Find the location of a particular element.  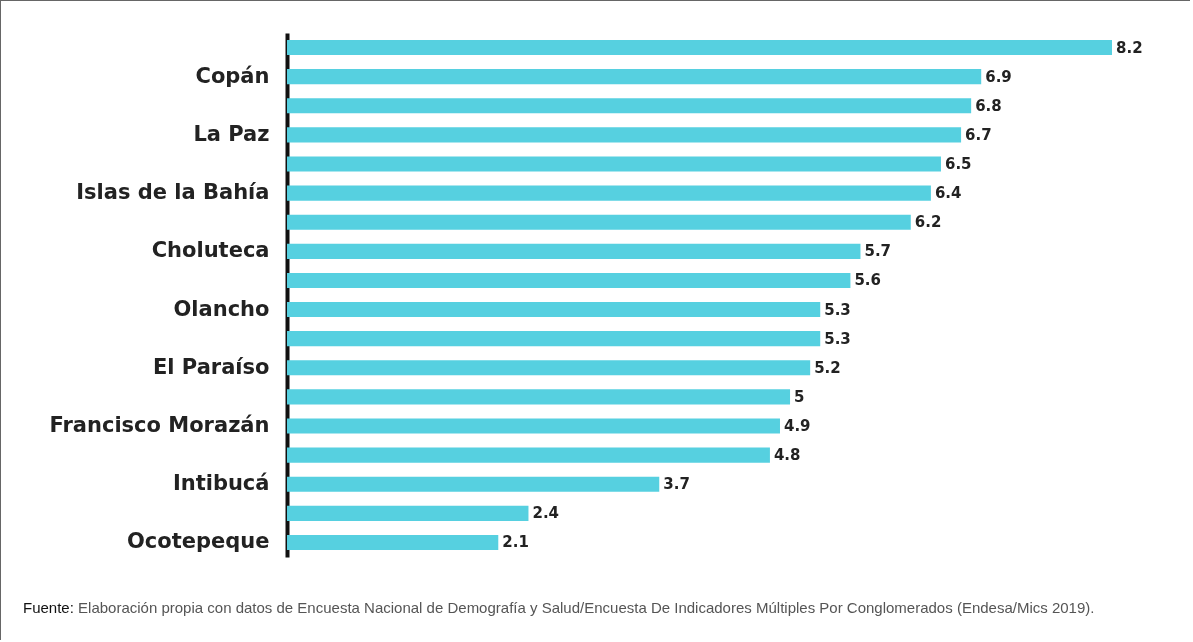

y-tick-label: Ocotepeque is located at coordinates (198, 541).